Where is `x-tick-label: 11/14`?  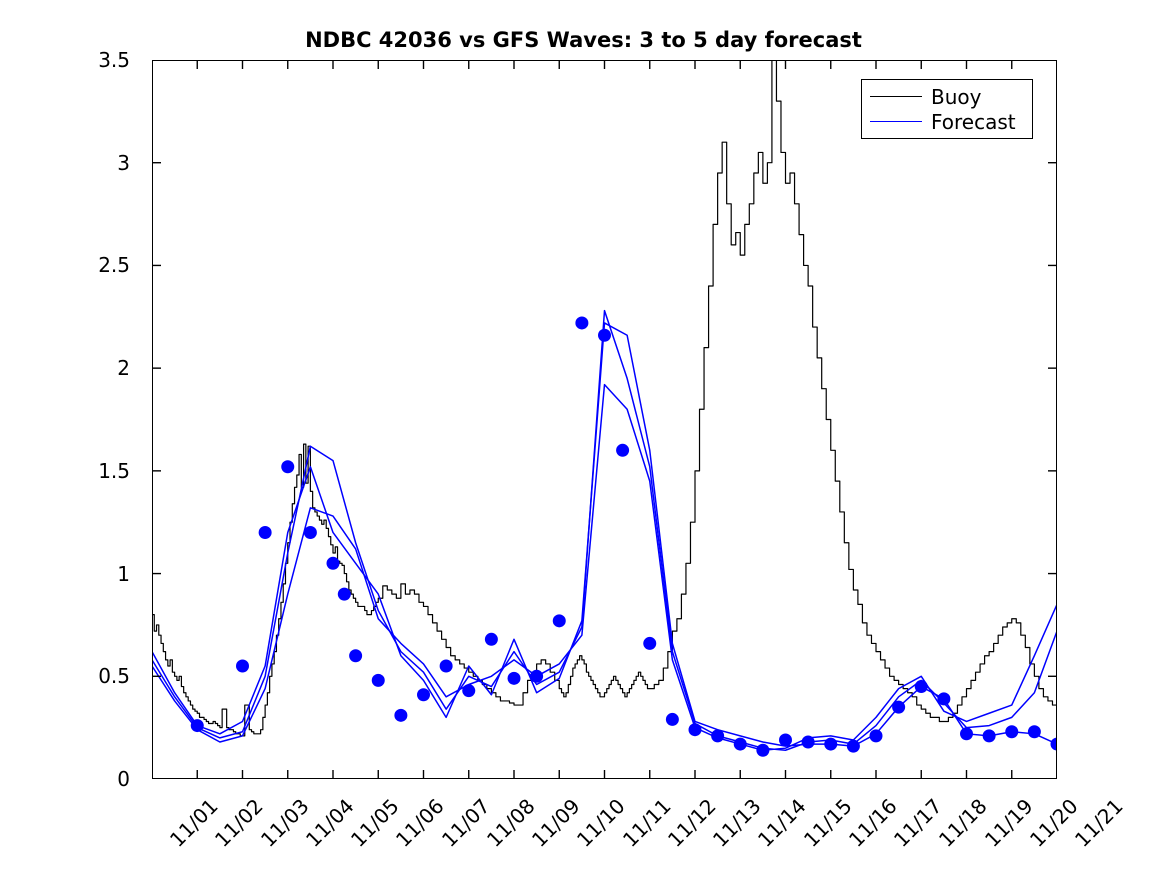 x-tick-label: 11/14 is located at coordinates (782, 823).